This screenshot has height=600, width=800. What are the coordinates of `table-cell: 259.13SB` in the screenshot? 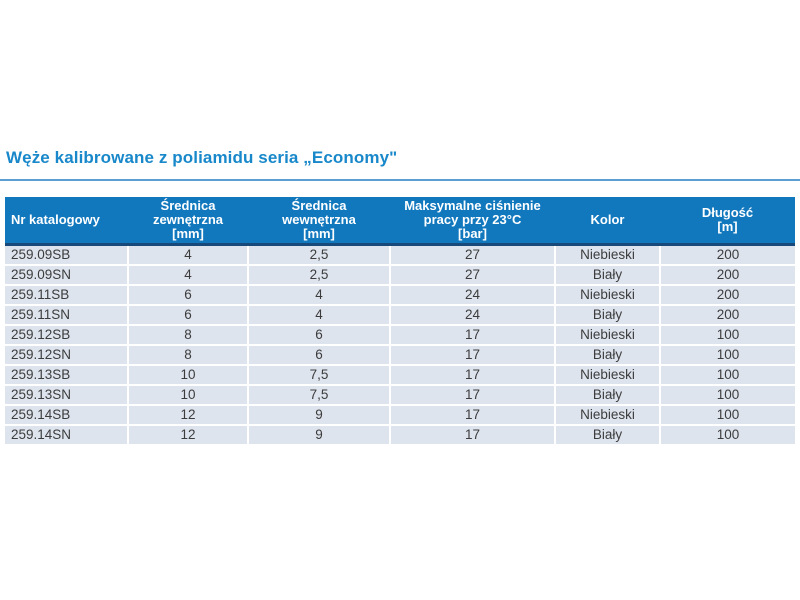 It's located at (67, 374).